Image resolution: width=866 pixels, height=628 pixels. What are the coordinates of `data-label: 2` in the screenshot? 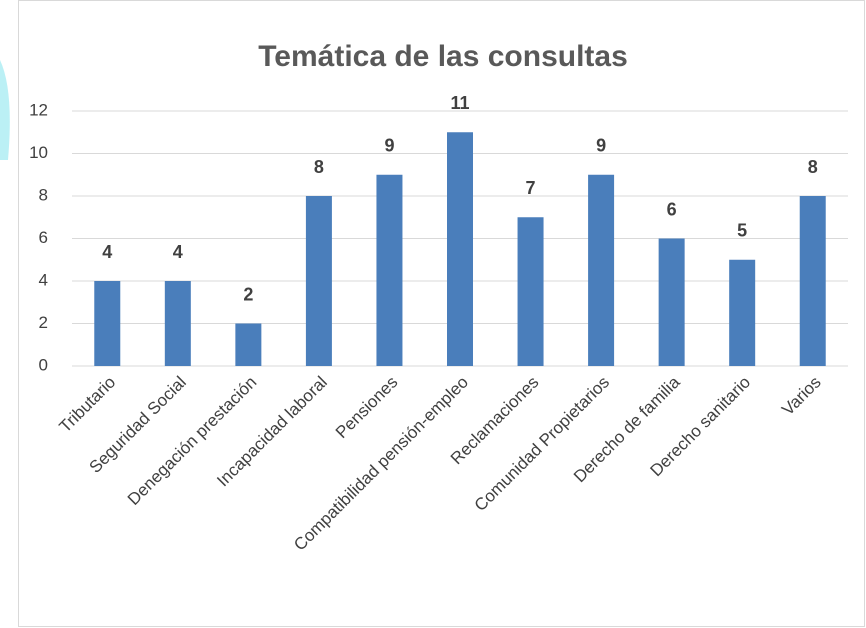 It's located at (248, 294).